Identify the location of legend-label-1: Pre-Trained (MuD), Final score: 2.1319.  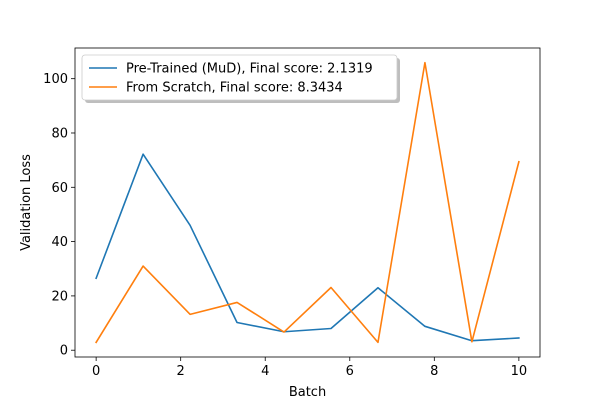
(249, 69).